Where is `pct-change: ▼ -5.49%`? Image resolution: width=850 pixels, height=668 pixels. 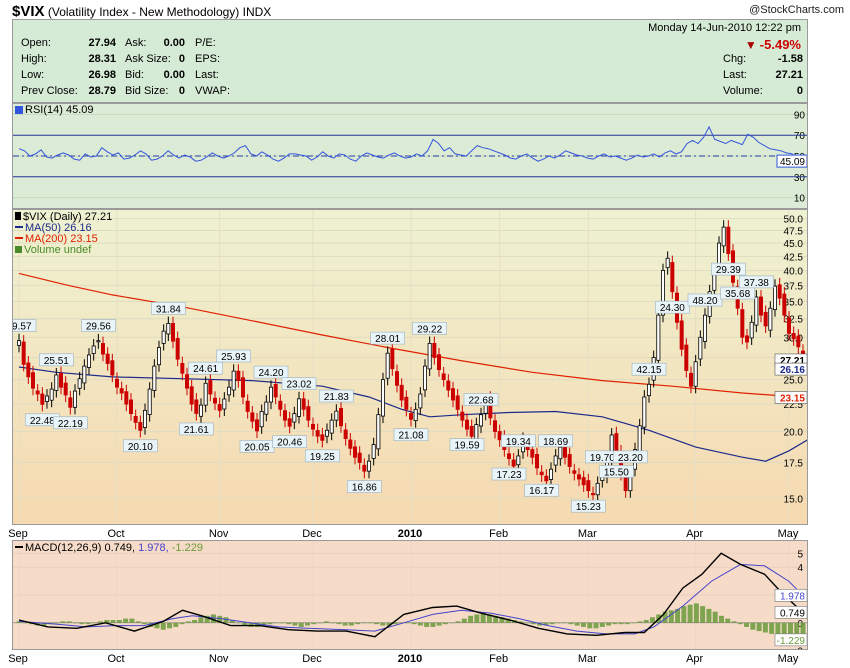 pct-change: ▼ -5.49% is located at coordinates (773, 44).